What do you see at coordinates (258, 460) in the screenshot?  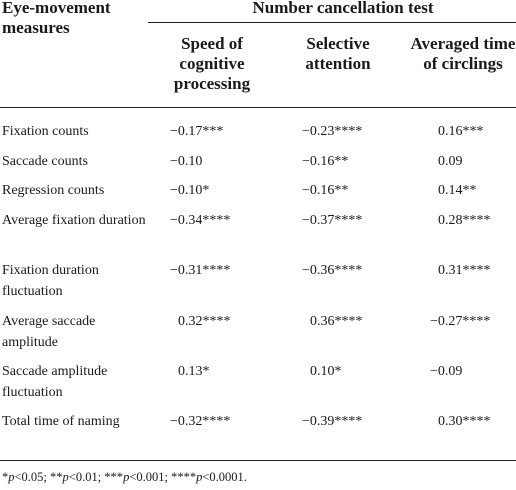 I see `bottom-rule` at bounding box center [258, 460].